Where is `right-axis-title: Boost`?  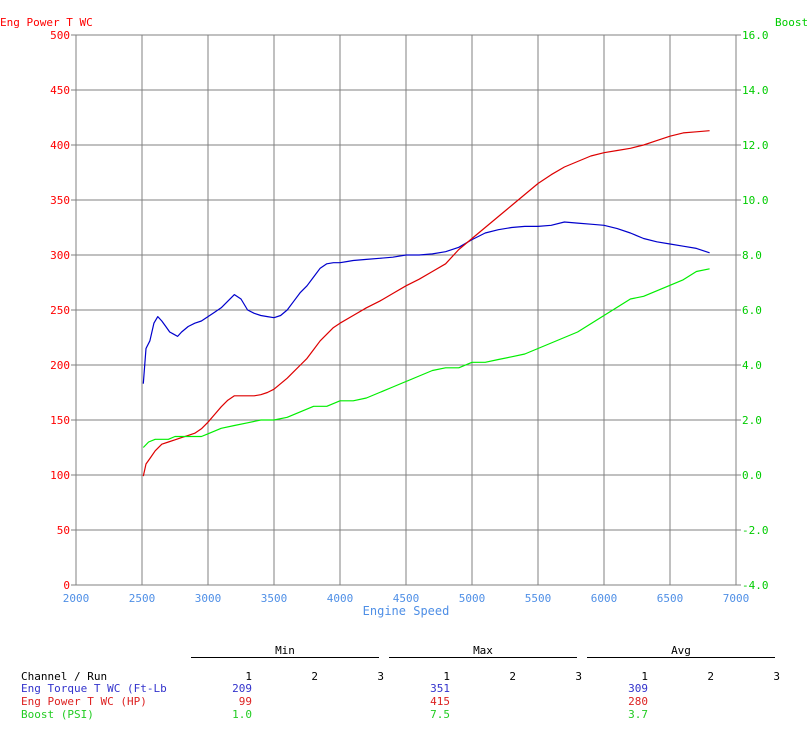 right-axis-title: Boost is located at coordinates (791, 22).